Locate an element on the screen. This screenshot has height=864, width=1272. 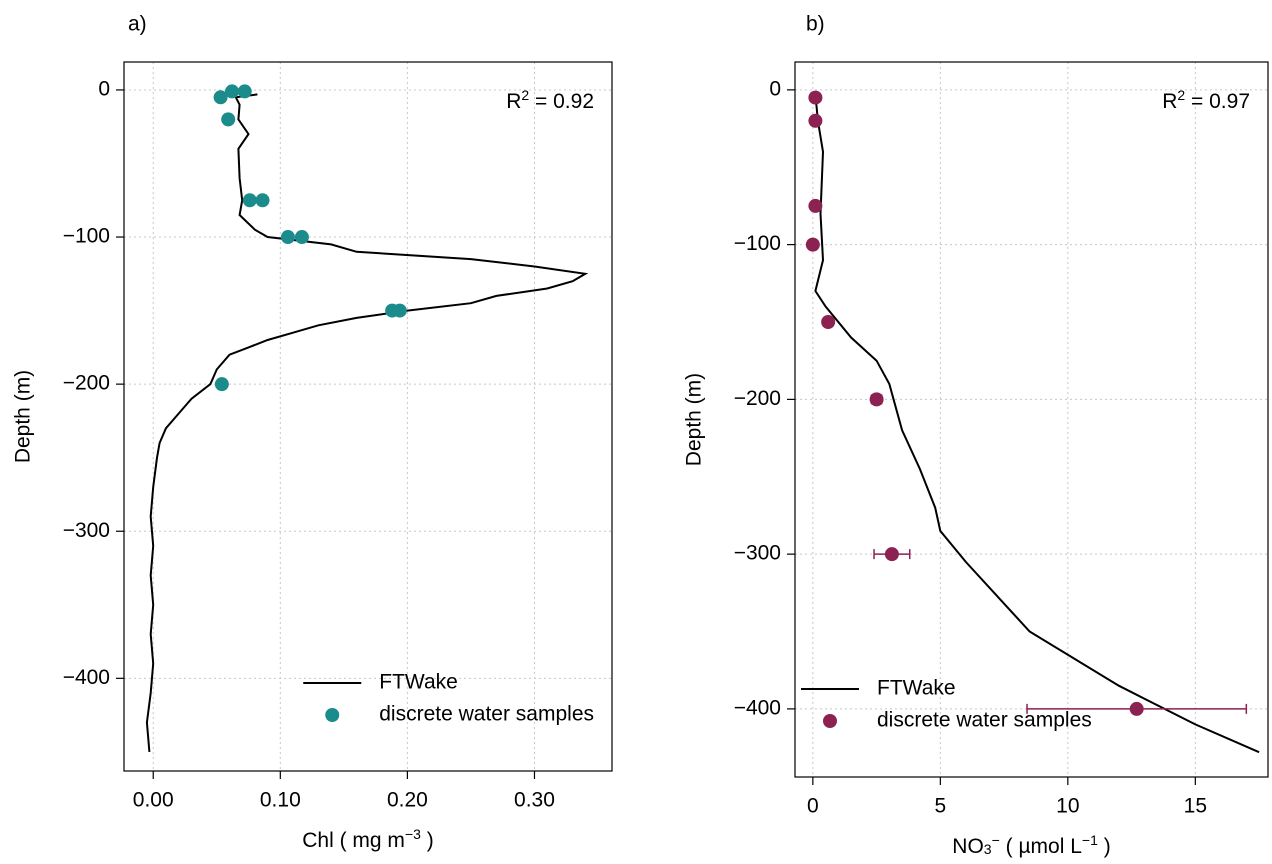
text-part: Chl ( mg m is located at coordinates (353, 840).